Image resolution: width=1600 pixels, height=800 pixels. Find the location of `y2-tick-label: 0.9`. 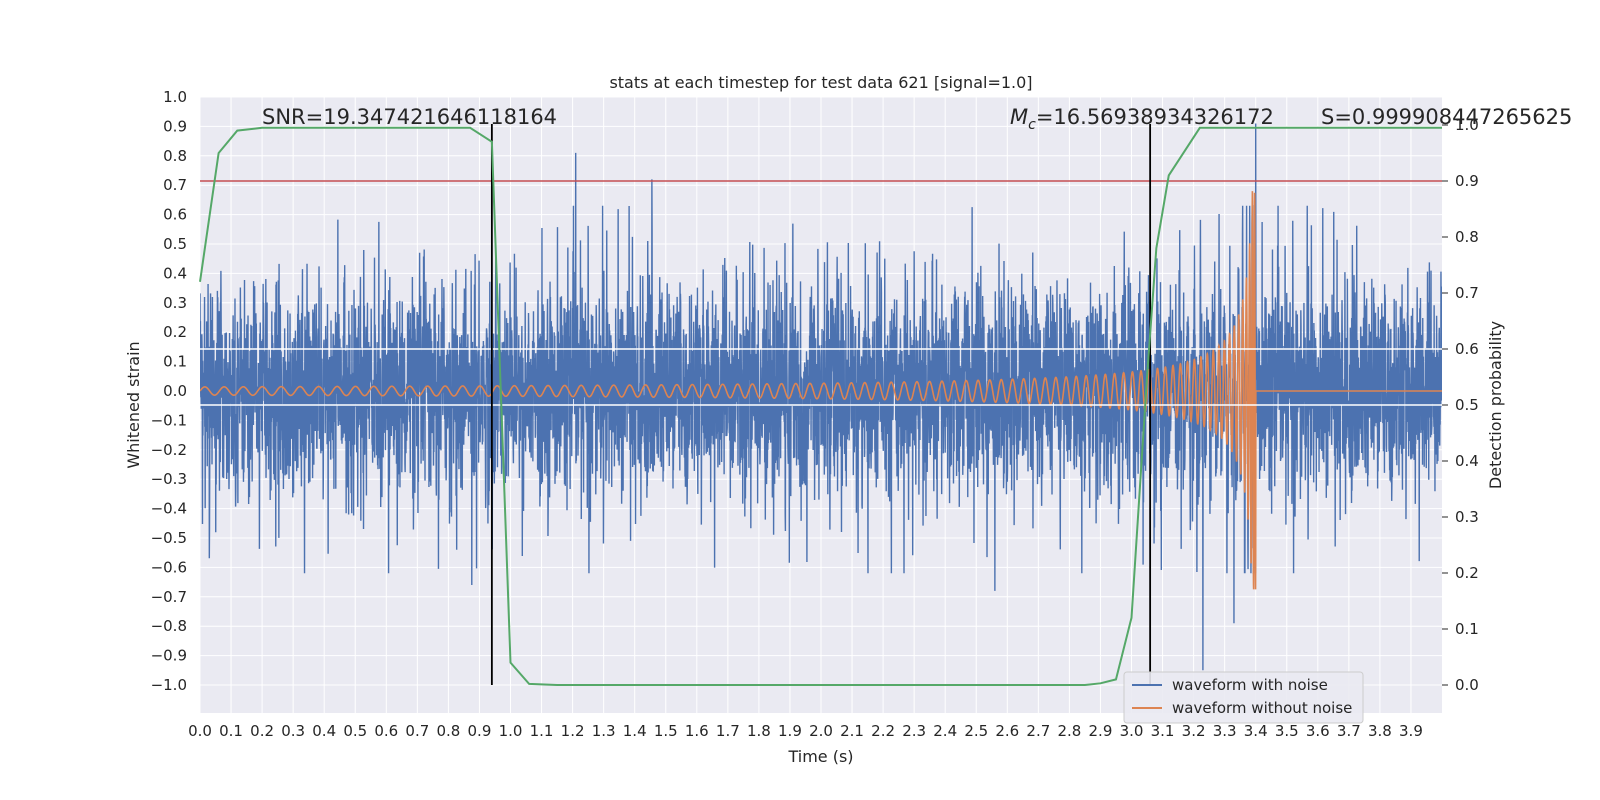

y2-tick-label: 0.9 is located at coordinates (1467, 181).